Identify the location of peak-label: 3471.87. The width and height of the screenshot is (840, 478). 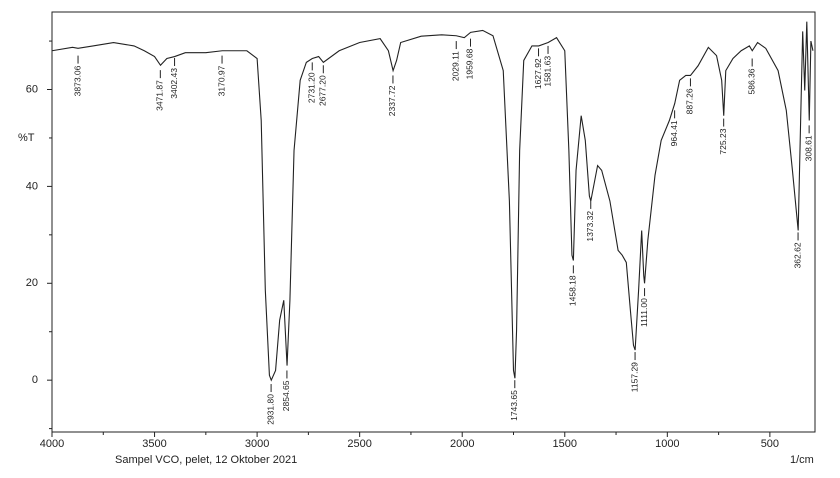
(160, 95).